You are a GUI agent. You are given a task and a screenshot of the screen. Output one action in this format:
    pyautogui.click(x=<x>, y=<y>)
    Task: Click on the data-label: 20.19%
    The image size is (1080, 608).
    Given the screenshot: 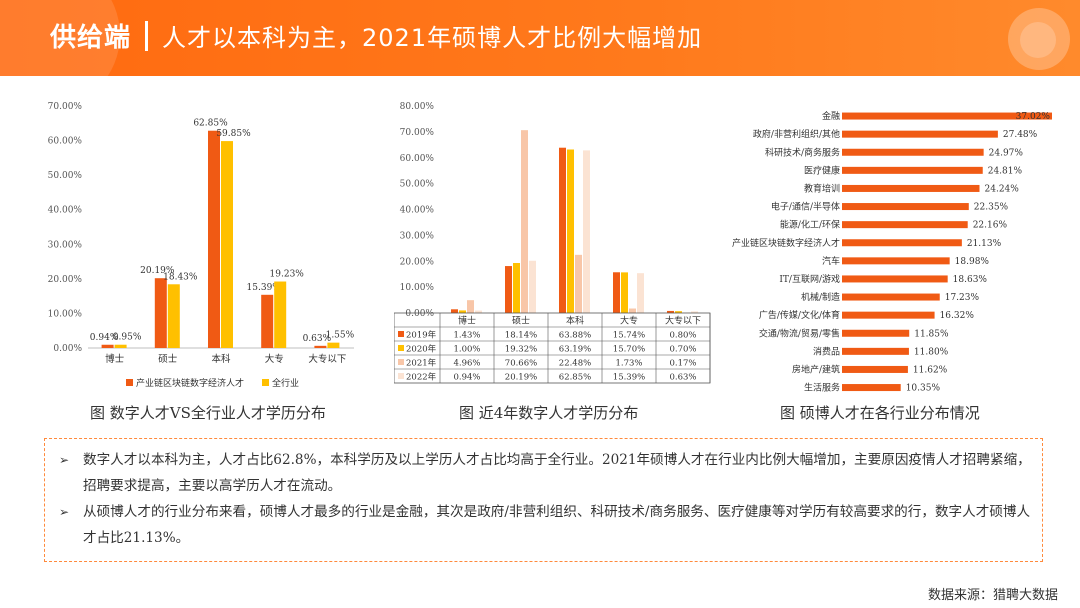 What is the action you would take?
    pyautogui.click(x=157, y=271)
    